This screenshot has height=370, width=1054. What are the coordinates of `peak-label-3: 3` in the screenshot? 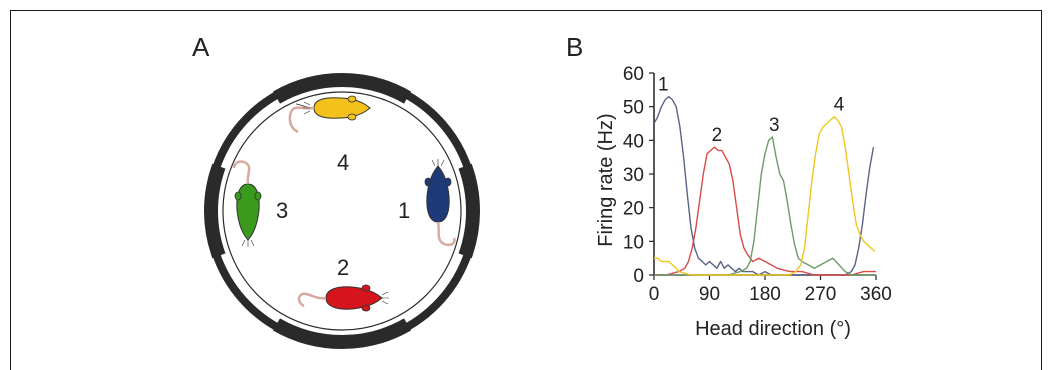 It's located at (774, 125).